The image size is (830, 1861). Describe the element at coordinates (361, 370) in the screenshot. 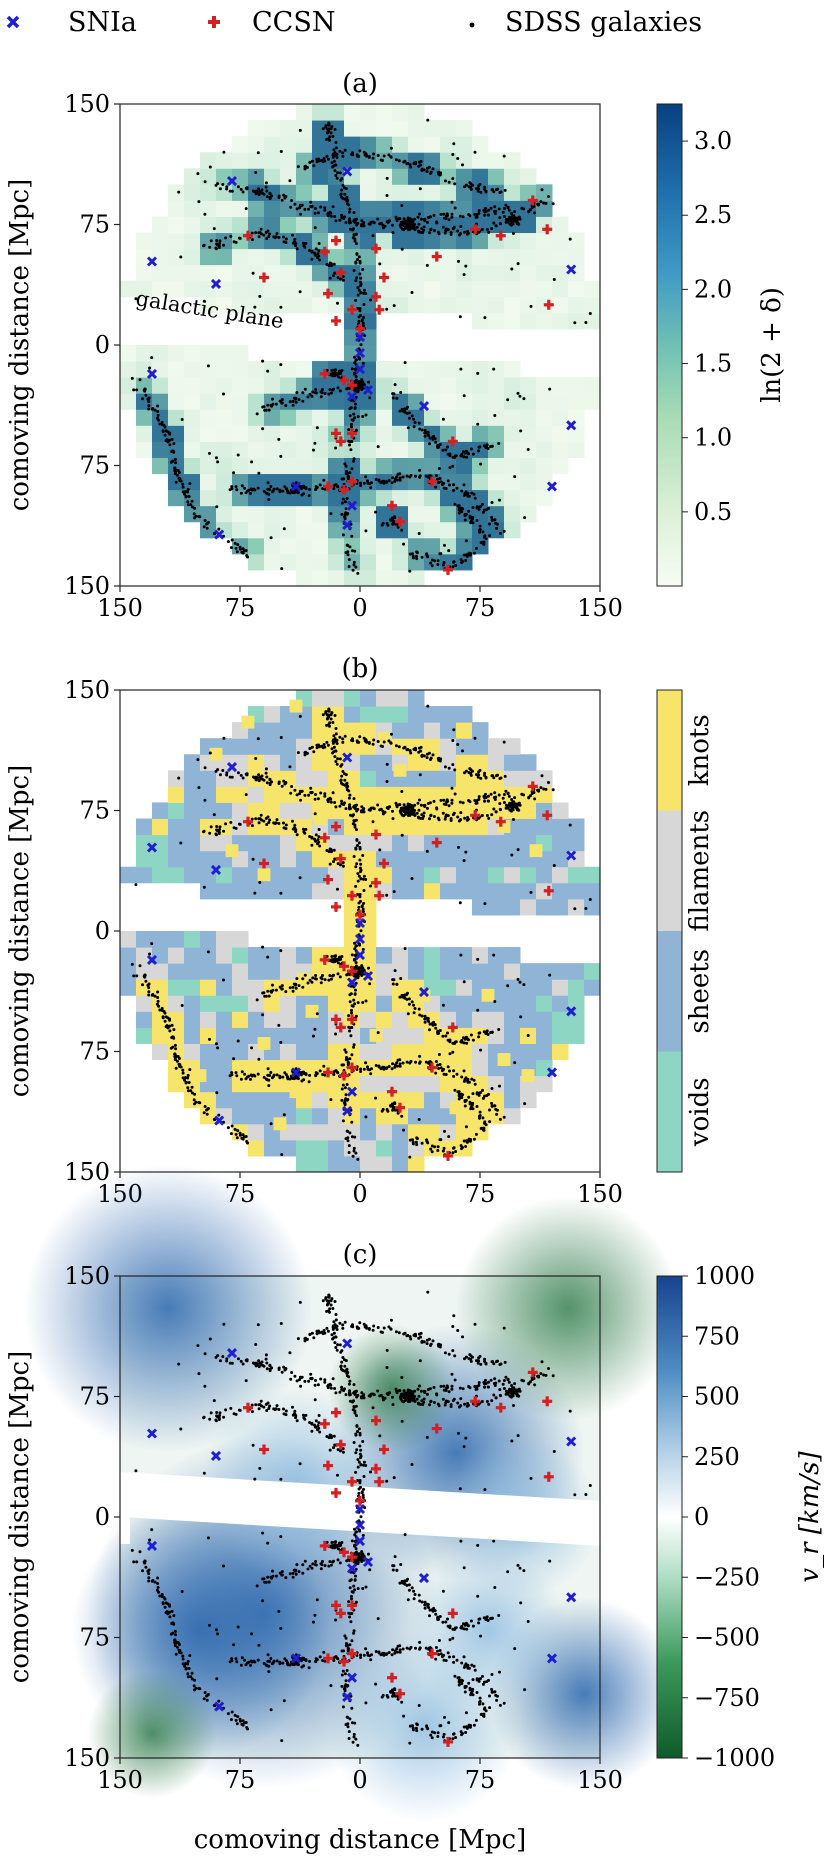

I see `panel-a-supernovae` at that location.